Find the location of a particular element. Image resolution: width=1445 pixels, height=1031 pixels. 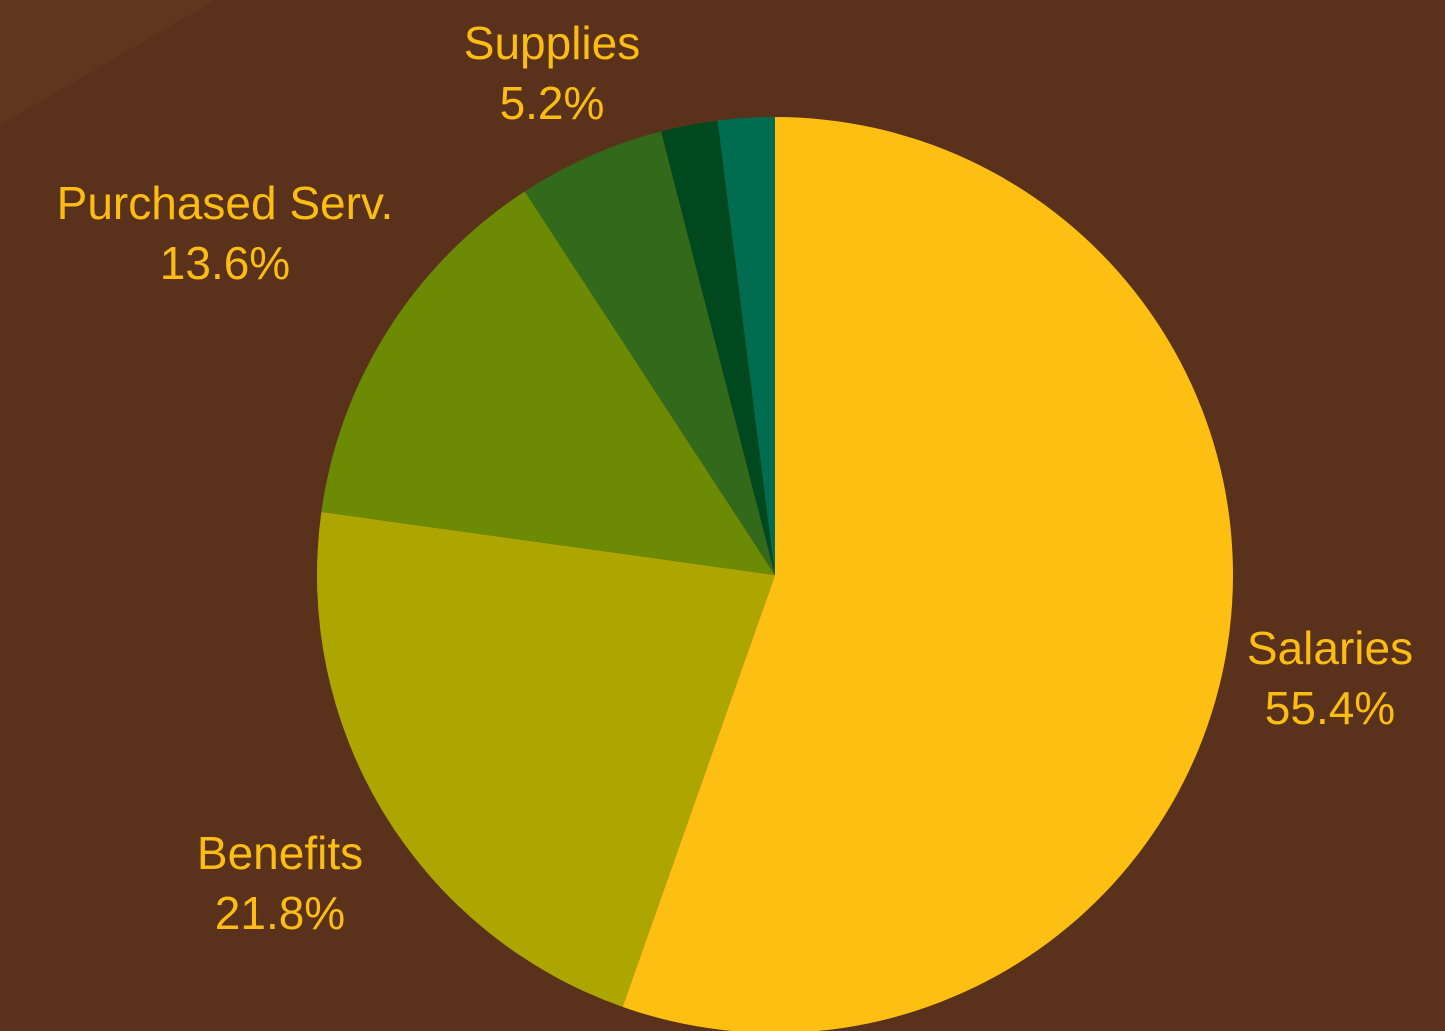

slice-label: Salaries is located at coordinates (1330, 648).